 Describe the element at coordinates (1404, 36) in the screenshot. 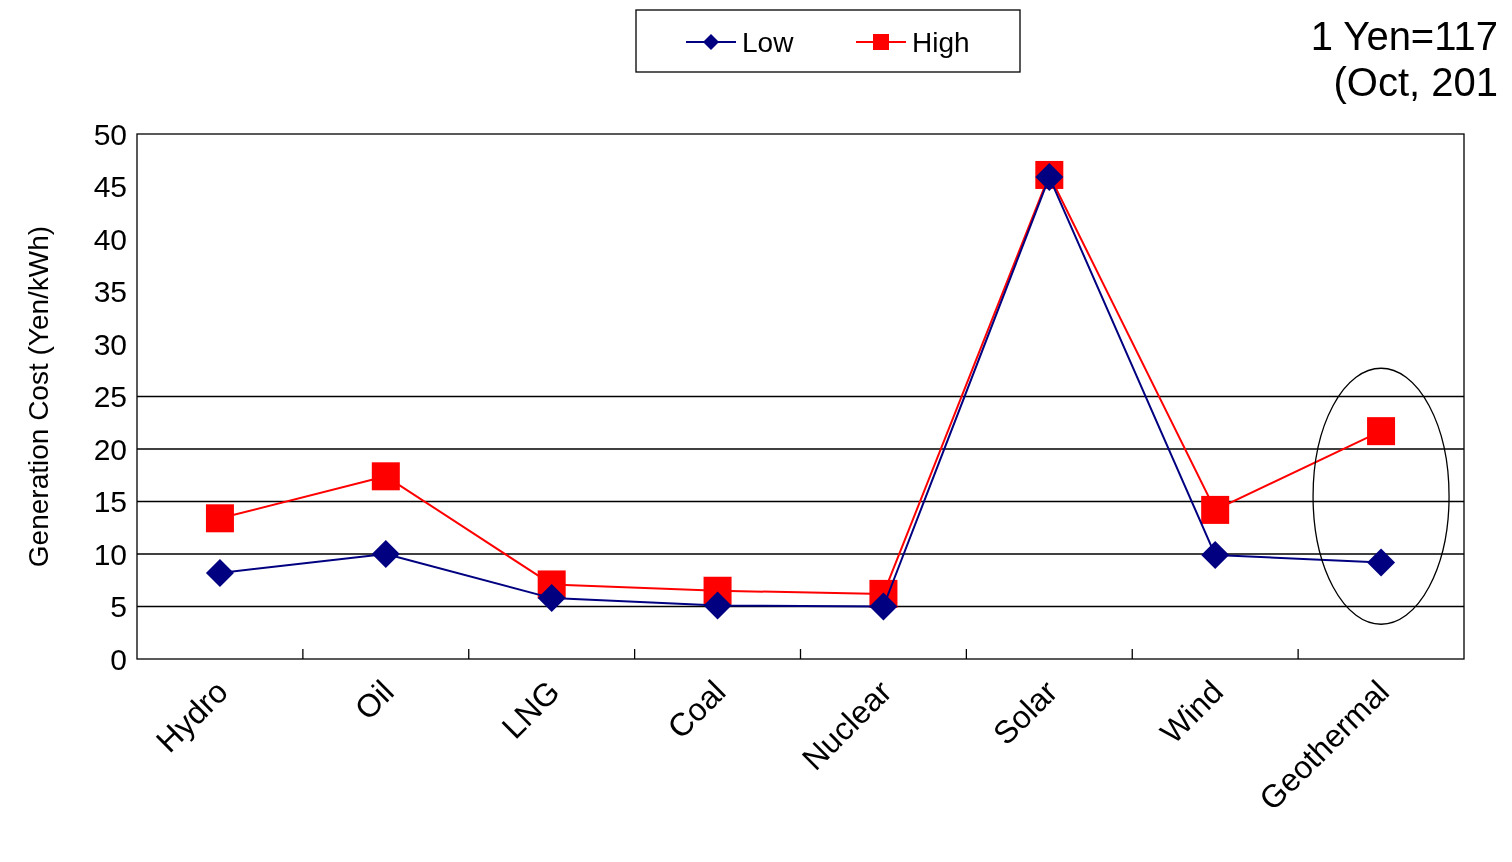

I see `text: 1 Yen=117` at that location.